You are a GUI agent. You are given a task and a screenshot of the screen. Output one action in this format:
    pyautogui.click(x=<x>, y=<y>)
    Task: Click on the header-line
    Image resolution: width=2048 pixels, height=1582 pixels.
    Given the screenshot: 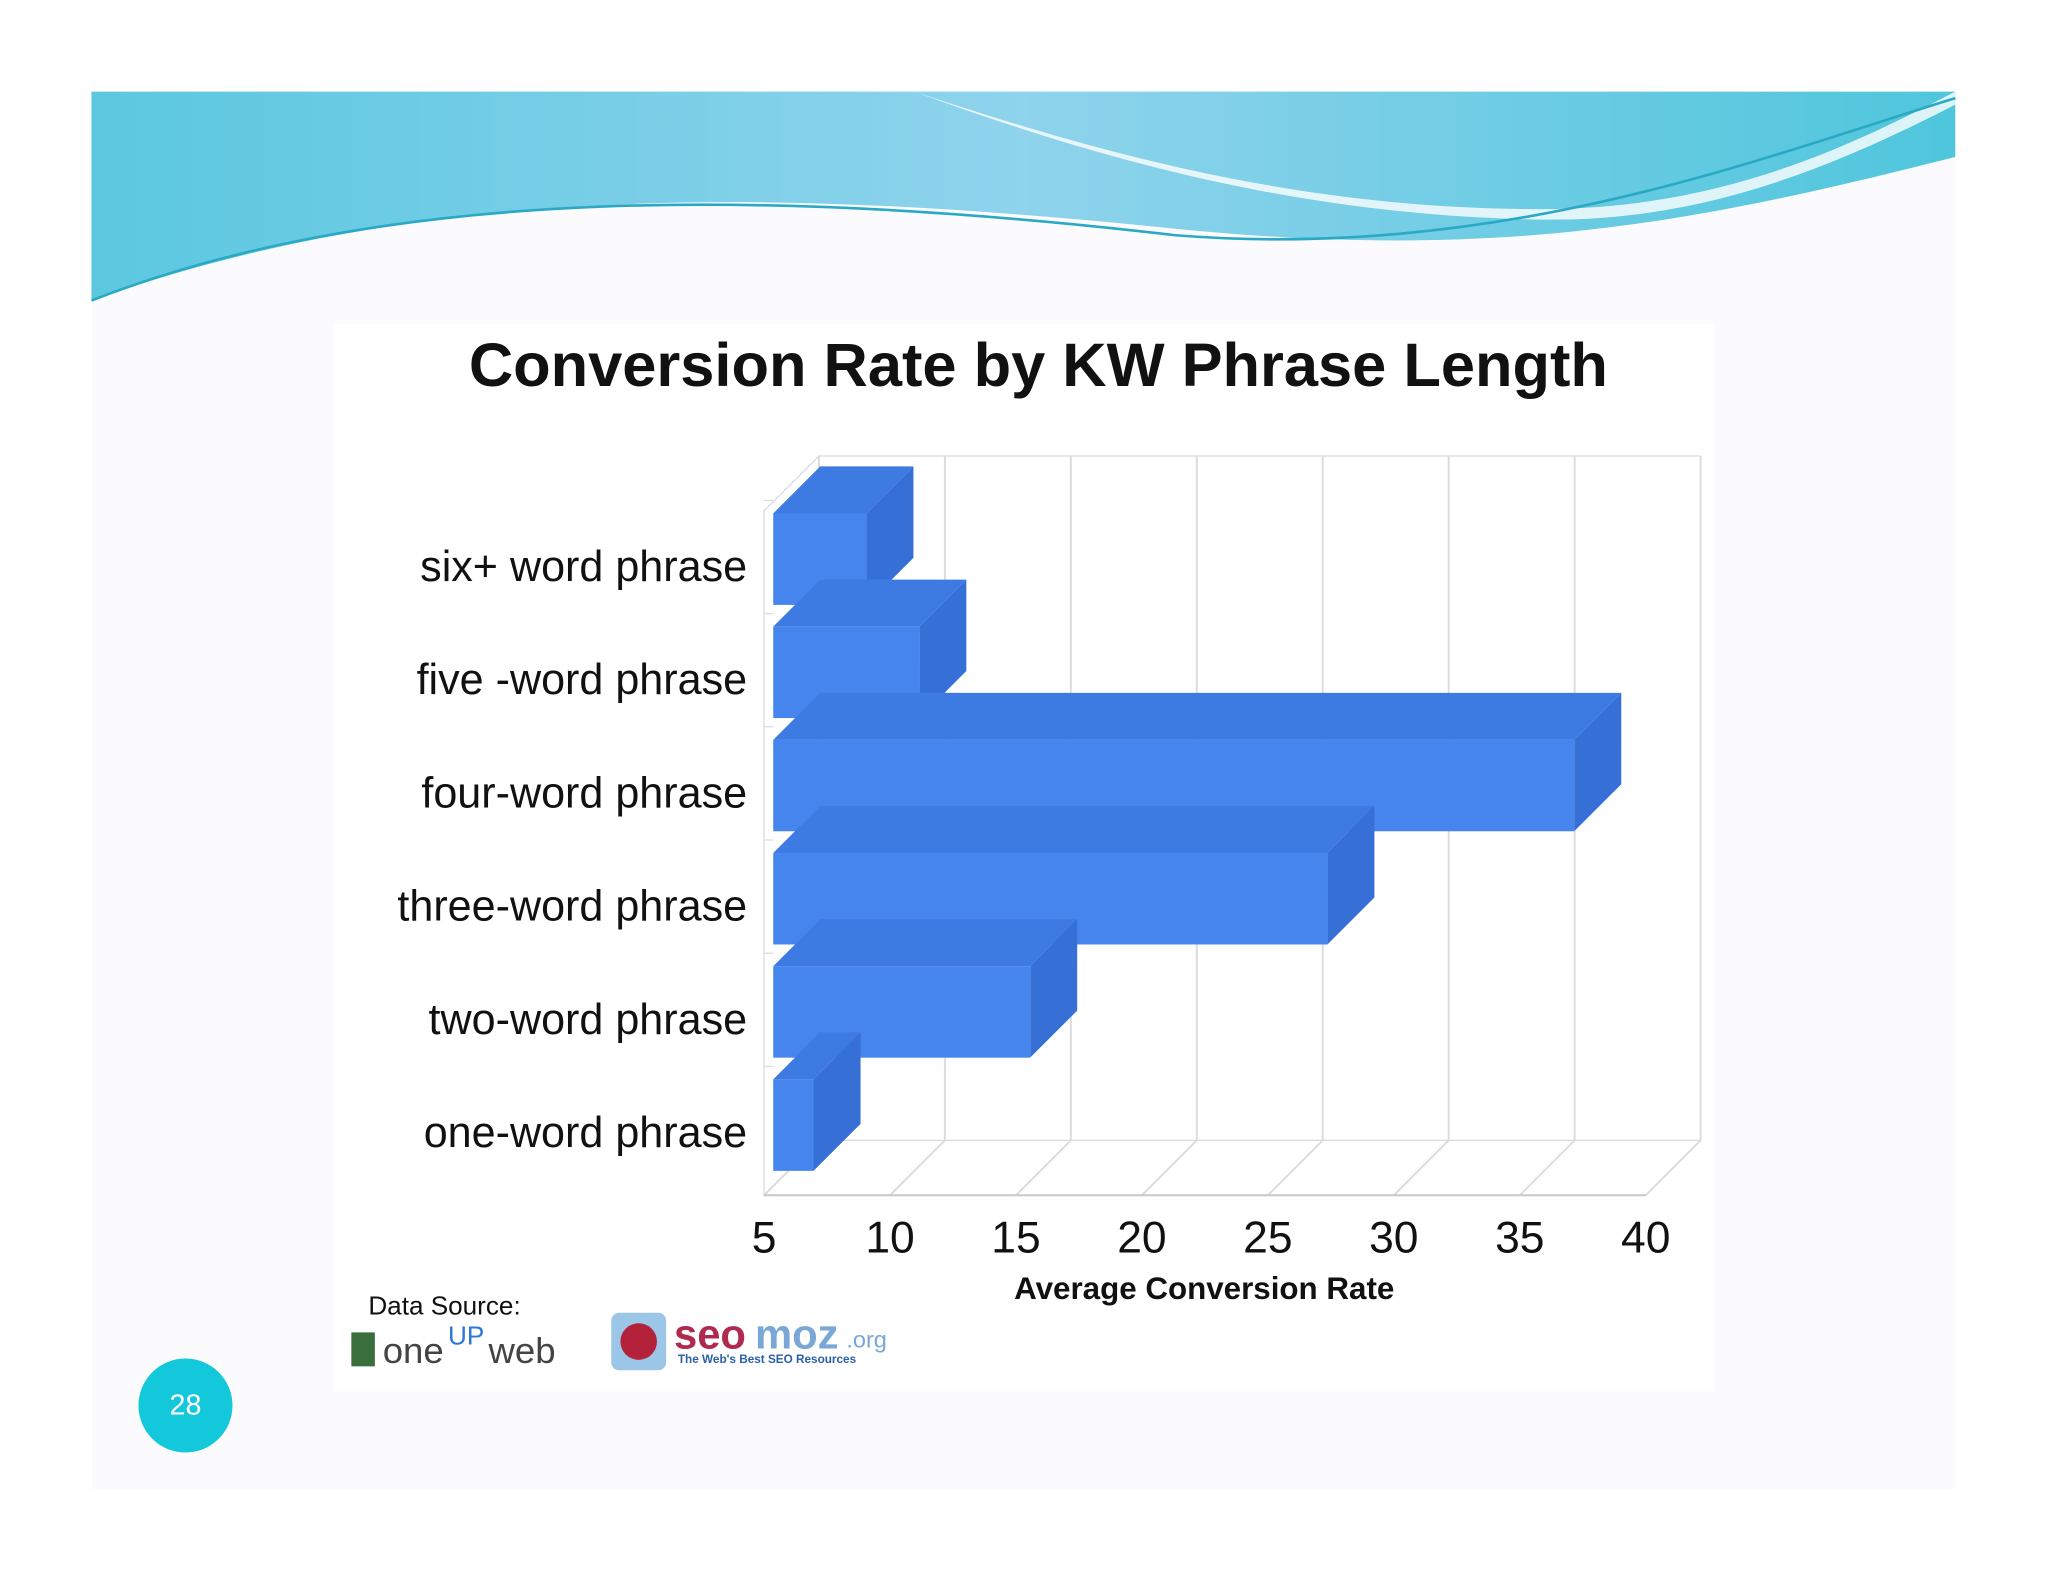 What is the action you would take?
    pyautogui.click(x=1023, y=199)
    